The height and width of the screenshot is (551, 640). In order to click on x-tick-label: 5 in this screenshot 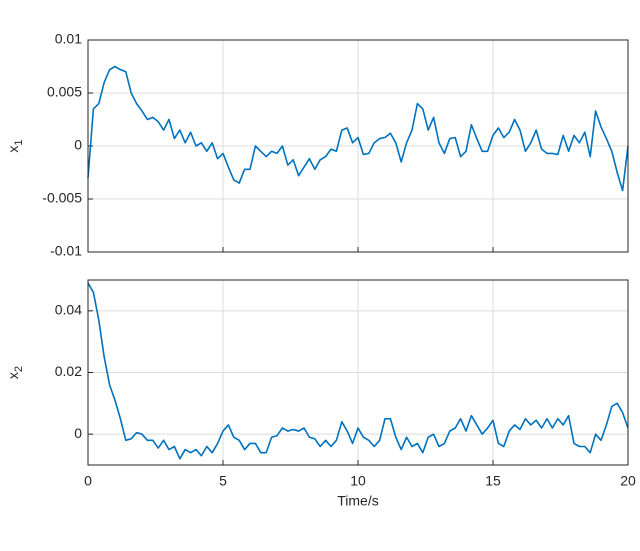, I will do `click(223, 481)`.